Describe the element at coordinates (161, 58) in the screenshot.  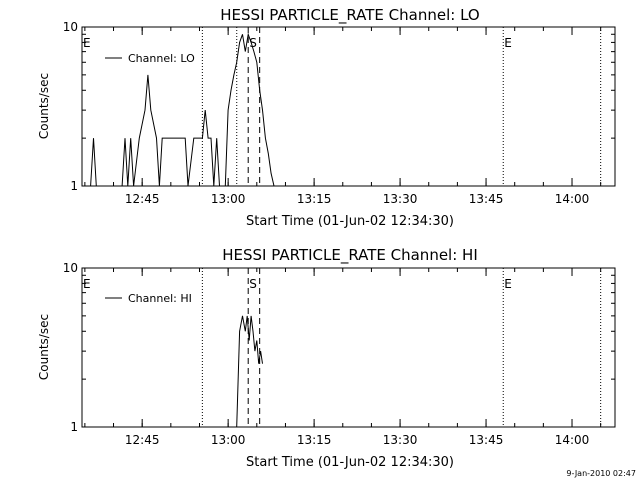
I see `legend-label: Channel: LO` at that location.